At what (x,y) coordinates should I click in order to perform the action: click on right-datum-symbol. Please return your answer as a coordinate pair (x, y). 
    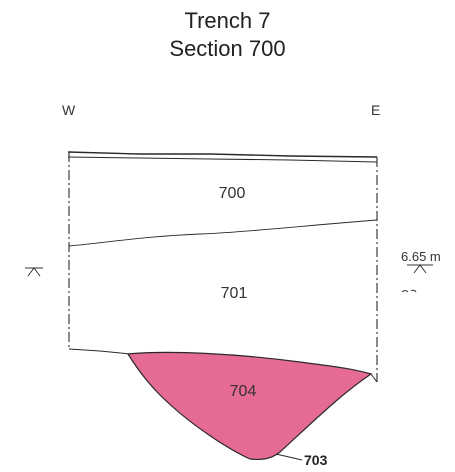
    Looking at the image, I should click on (420, 269).